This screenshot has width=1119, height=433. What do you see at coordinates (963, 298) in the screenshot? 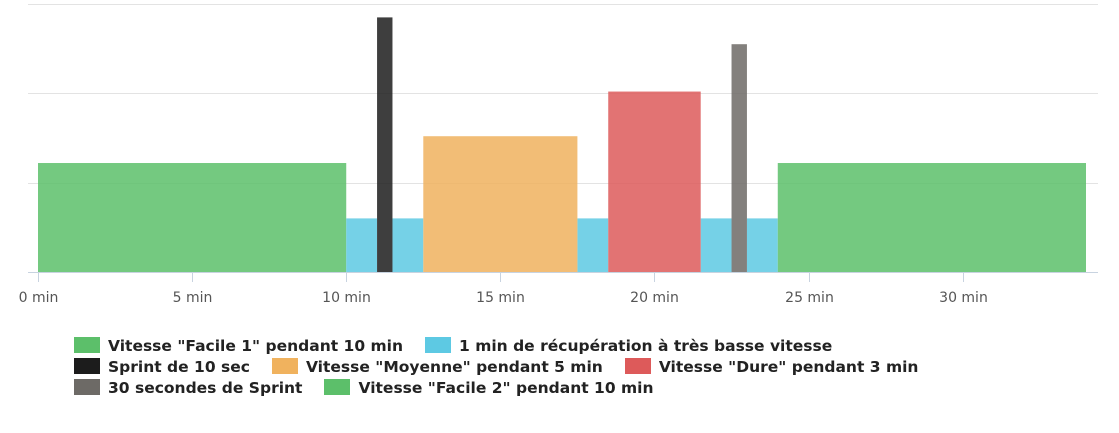
I see `x-tick-label: 30 min` at bounding box center [963, 298].